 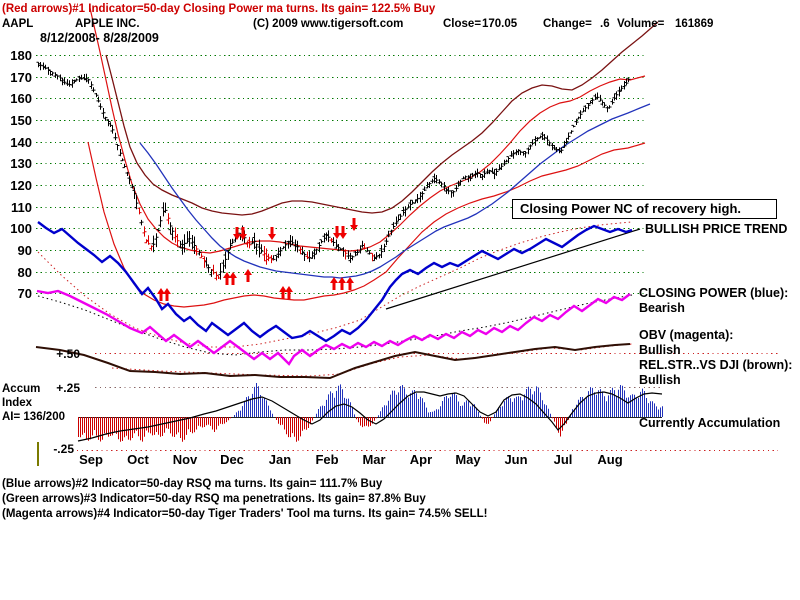 I want to click on y-tick-label: 170, so click(x=21, y=77).